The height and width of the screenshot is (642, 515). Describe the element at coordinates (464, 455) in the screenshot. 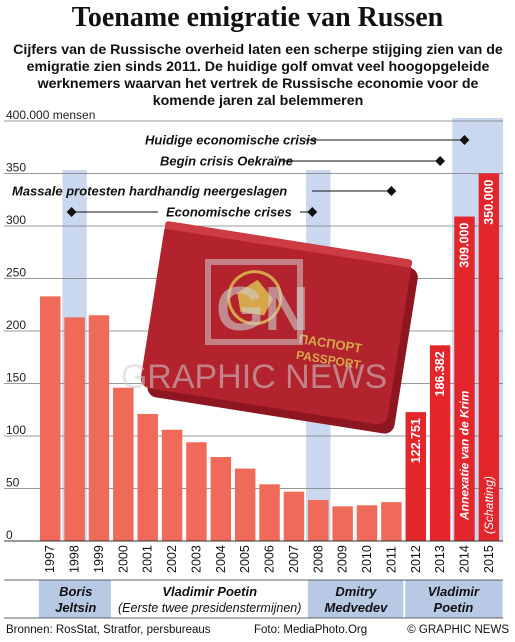

I see `bar-note-2014: Annexatie van de Krim` at that location.